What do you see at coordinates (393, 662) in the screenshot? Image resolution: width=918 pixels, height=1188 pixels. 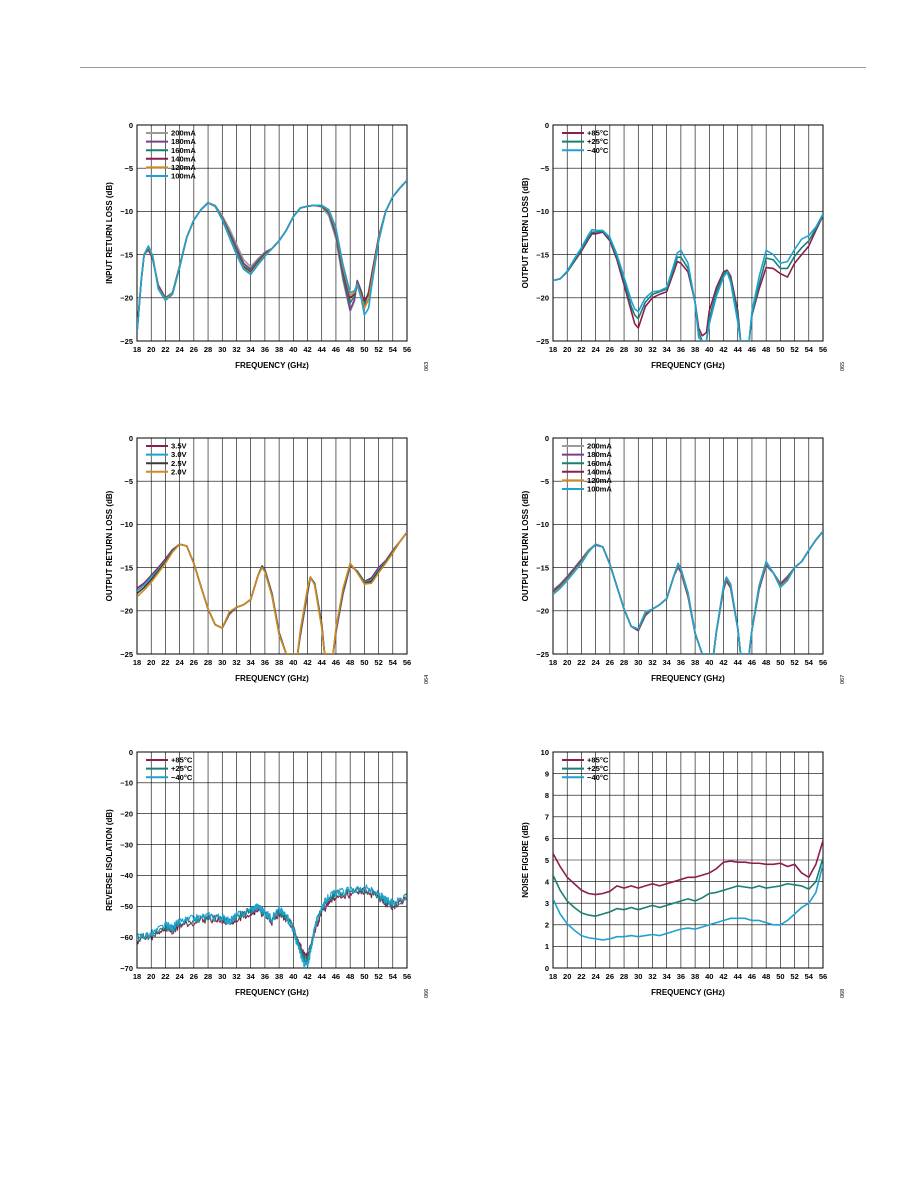 I see `x-tick-label: 54` at bounding box center [393, 662].